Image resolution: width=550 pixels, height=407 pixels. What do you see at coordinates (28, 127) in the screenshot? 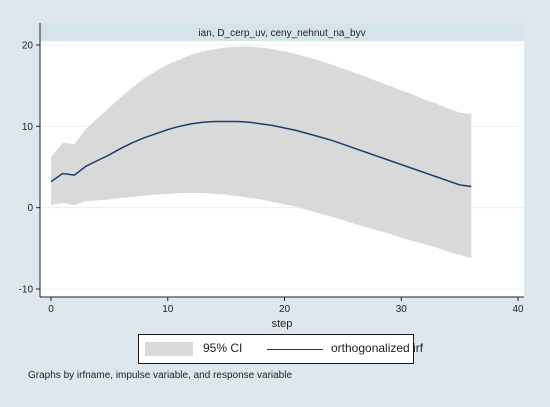
I see `y-tick-label-10: 10` at bounding box center [28, 127].